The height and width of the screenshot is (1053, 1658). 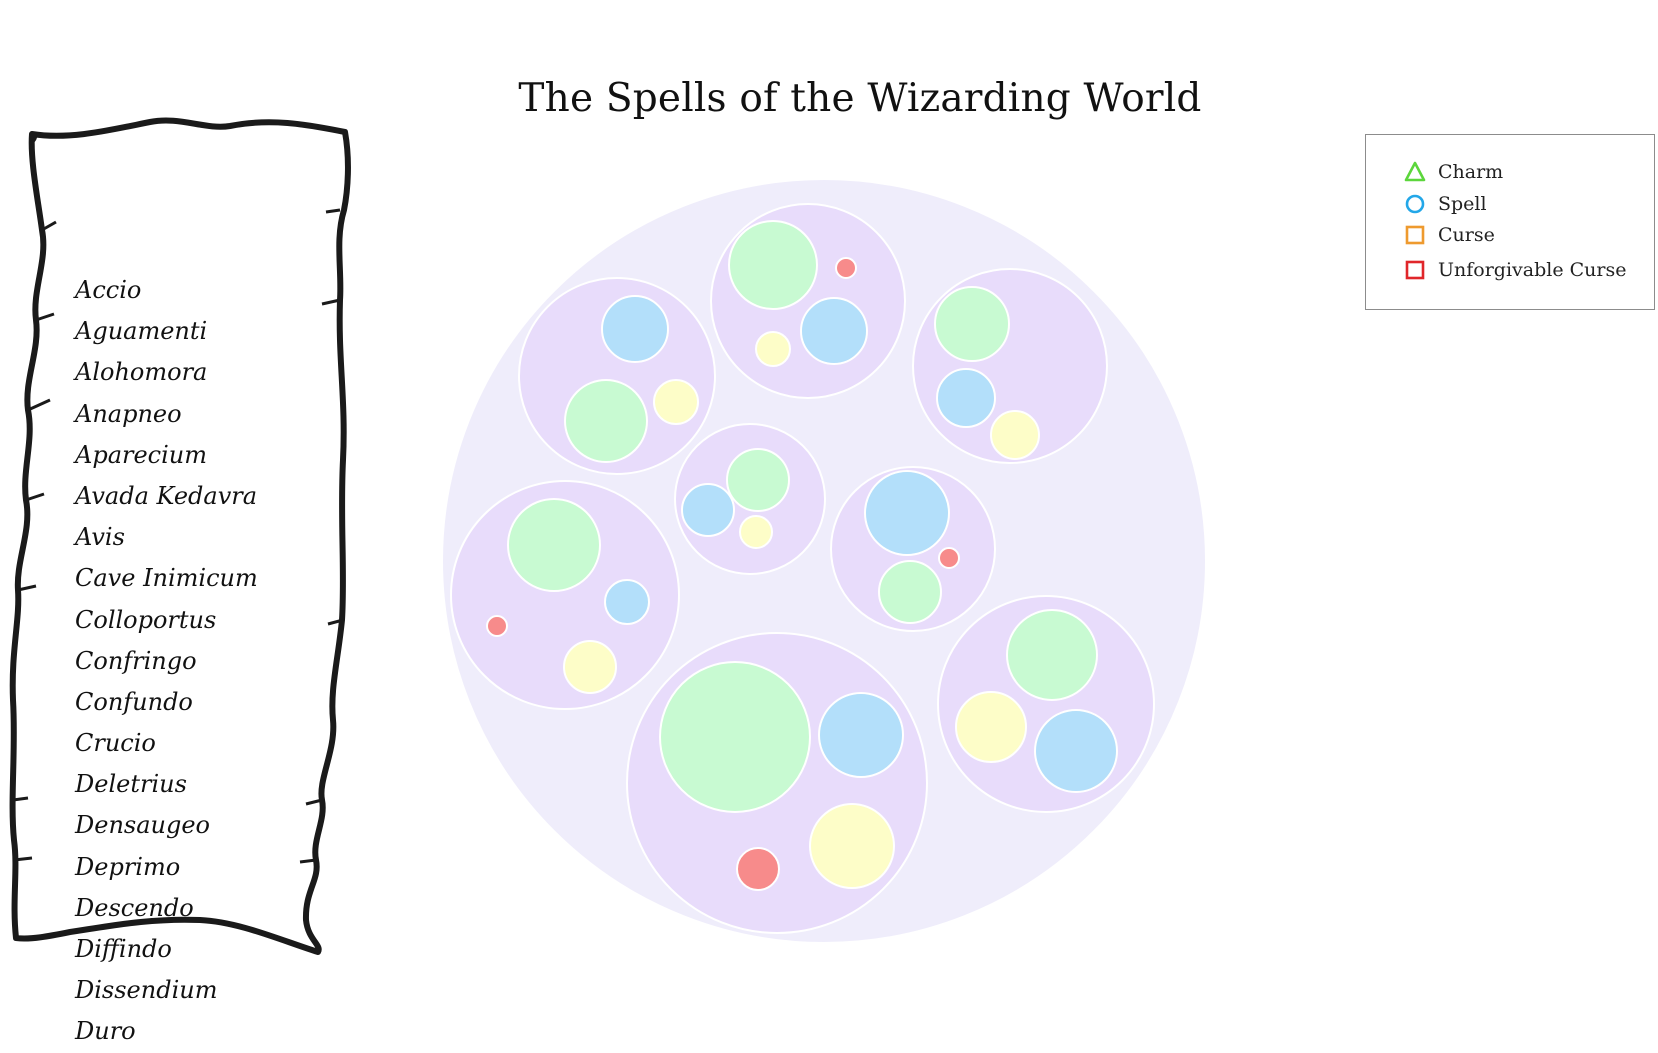 I want to click on legend-item-charm: Charm, so click(x=1453, y=172).